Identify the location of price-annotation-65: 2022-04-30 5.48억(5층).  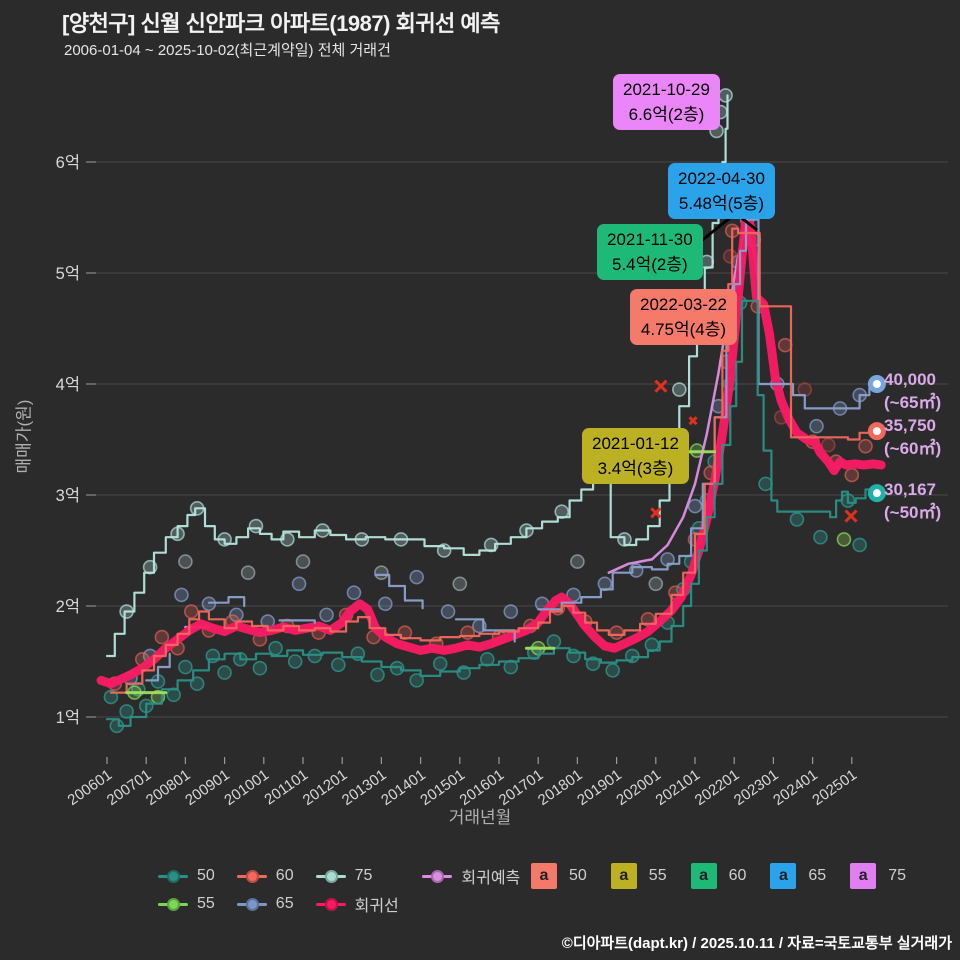
(721, 191).